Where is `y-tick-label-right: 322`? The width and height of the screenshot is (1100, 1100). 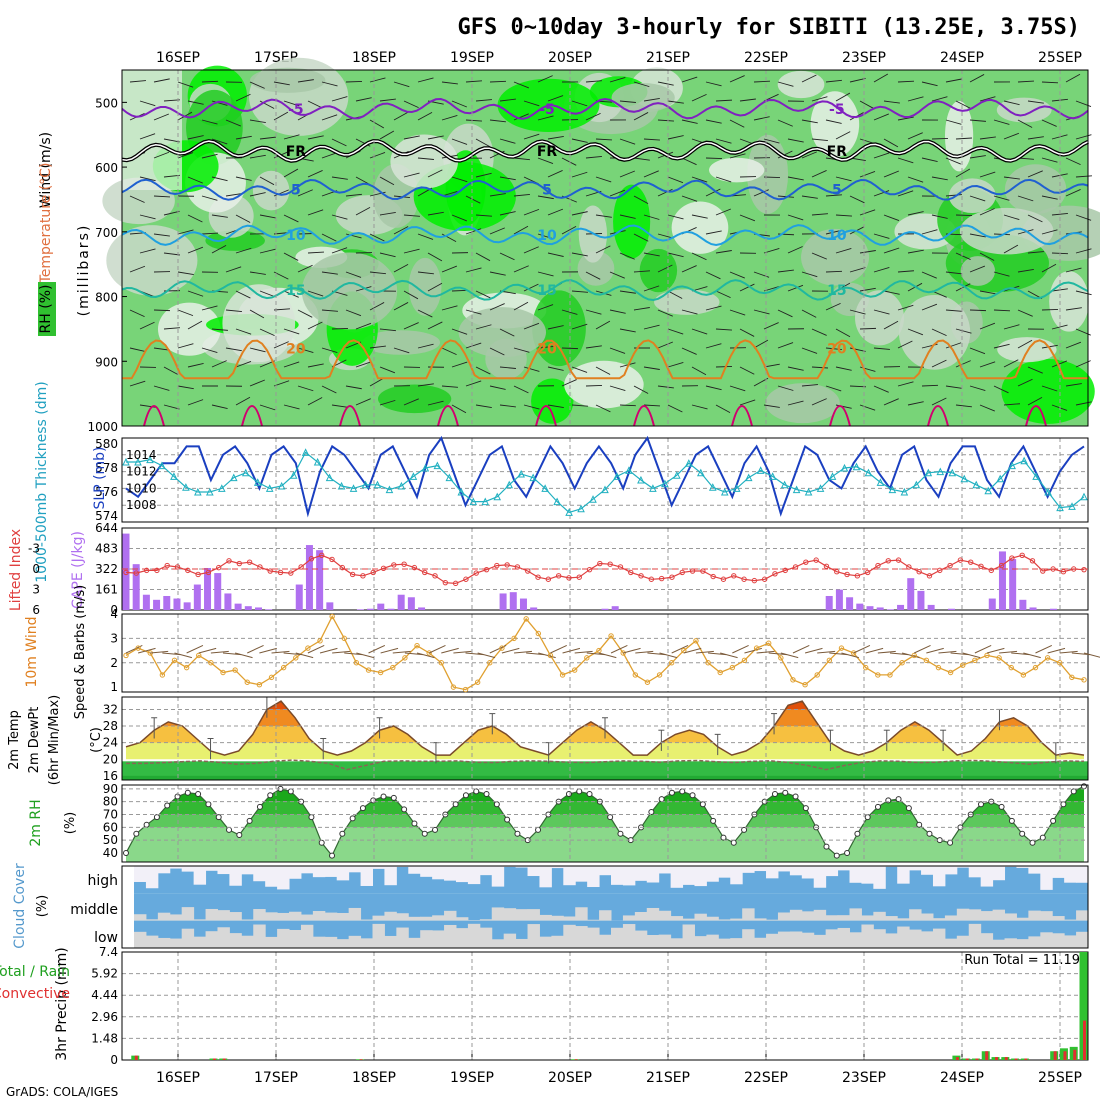 y-tick-label-right: 322 is located at coordinates (106, 569).